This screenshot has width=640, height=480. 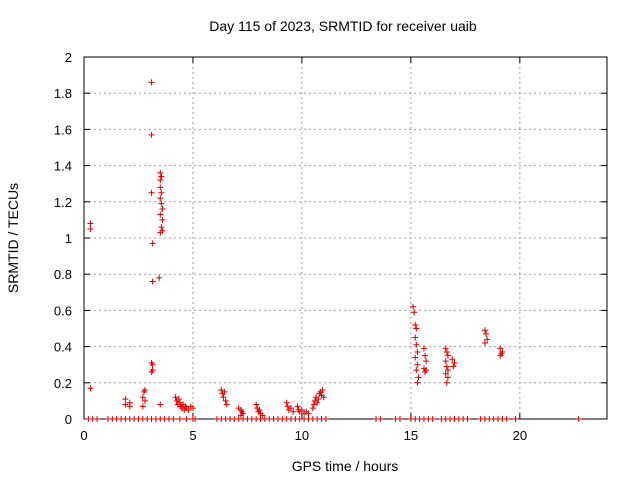 What do you see at coordinates (63, 93) in the screenshot?
I see `y-tick-label: 1.8` at bounding box center [63, 93].